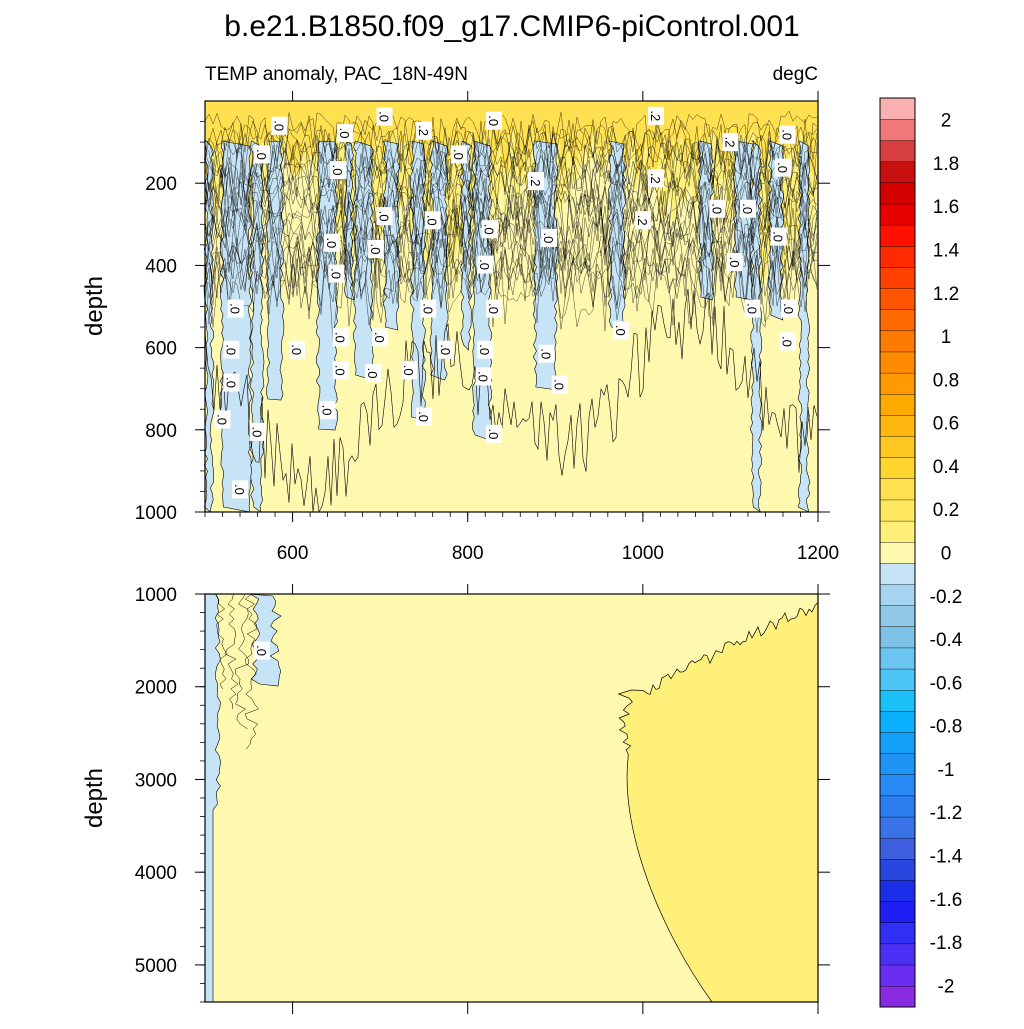 Image resolution: width=1024 pixels, height=1029 pixels. What do you see at coordinates (511, 26) in the screenshot?
I see `figure-title: b.e21.B1850.f09_g17.CMIP6-piControl.001` at bounding box center [511, 26].